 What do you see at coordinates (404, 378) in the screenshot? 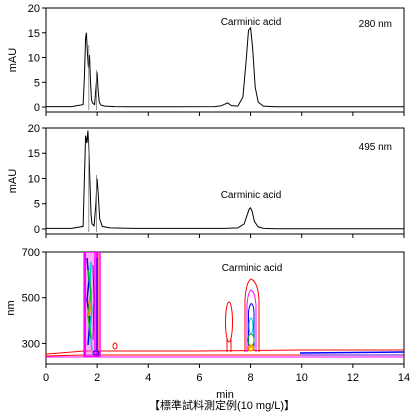
I see `panel-contour-xtick-label: 14` at bounding box center [404, 378].